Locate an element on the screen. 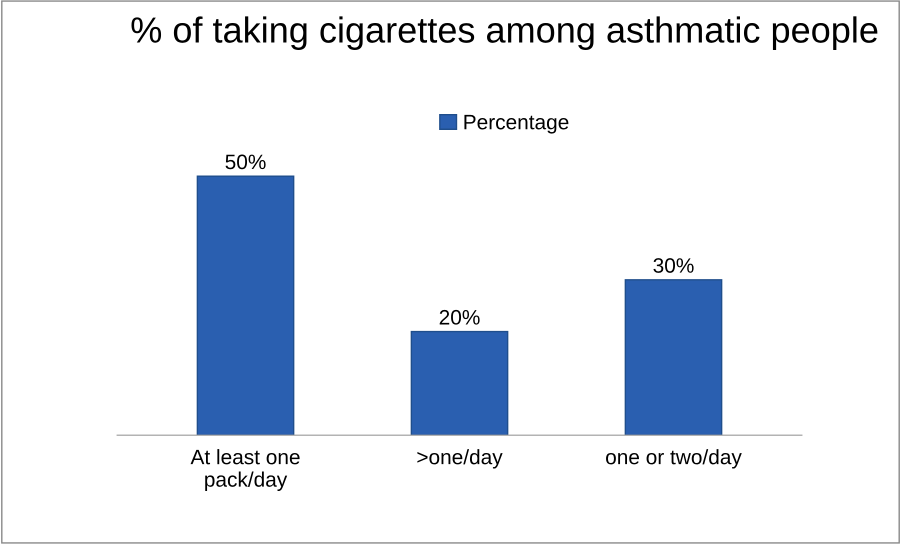  data-label: 50% is located at coordinates (246, 162).